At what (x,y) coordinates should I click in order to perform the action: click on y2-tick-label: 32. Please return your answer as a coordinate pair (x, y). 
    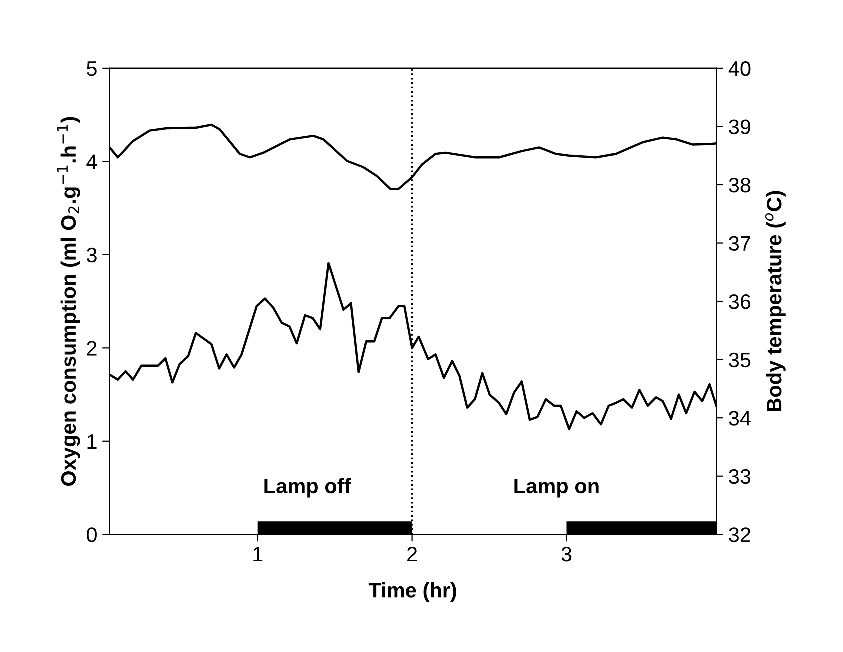
    Looking at the image, I should click on (739, 535).